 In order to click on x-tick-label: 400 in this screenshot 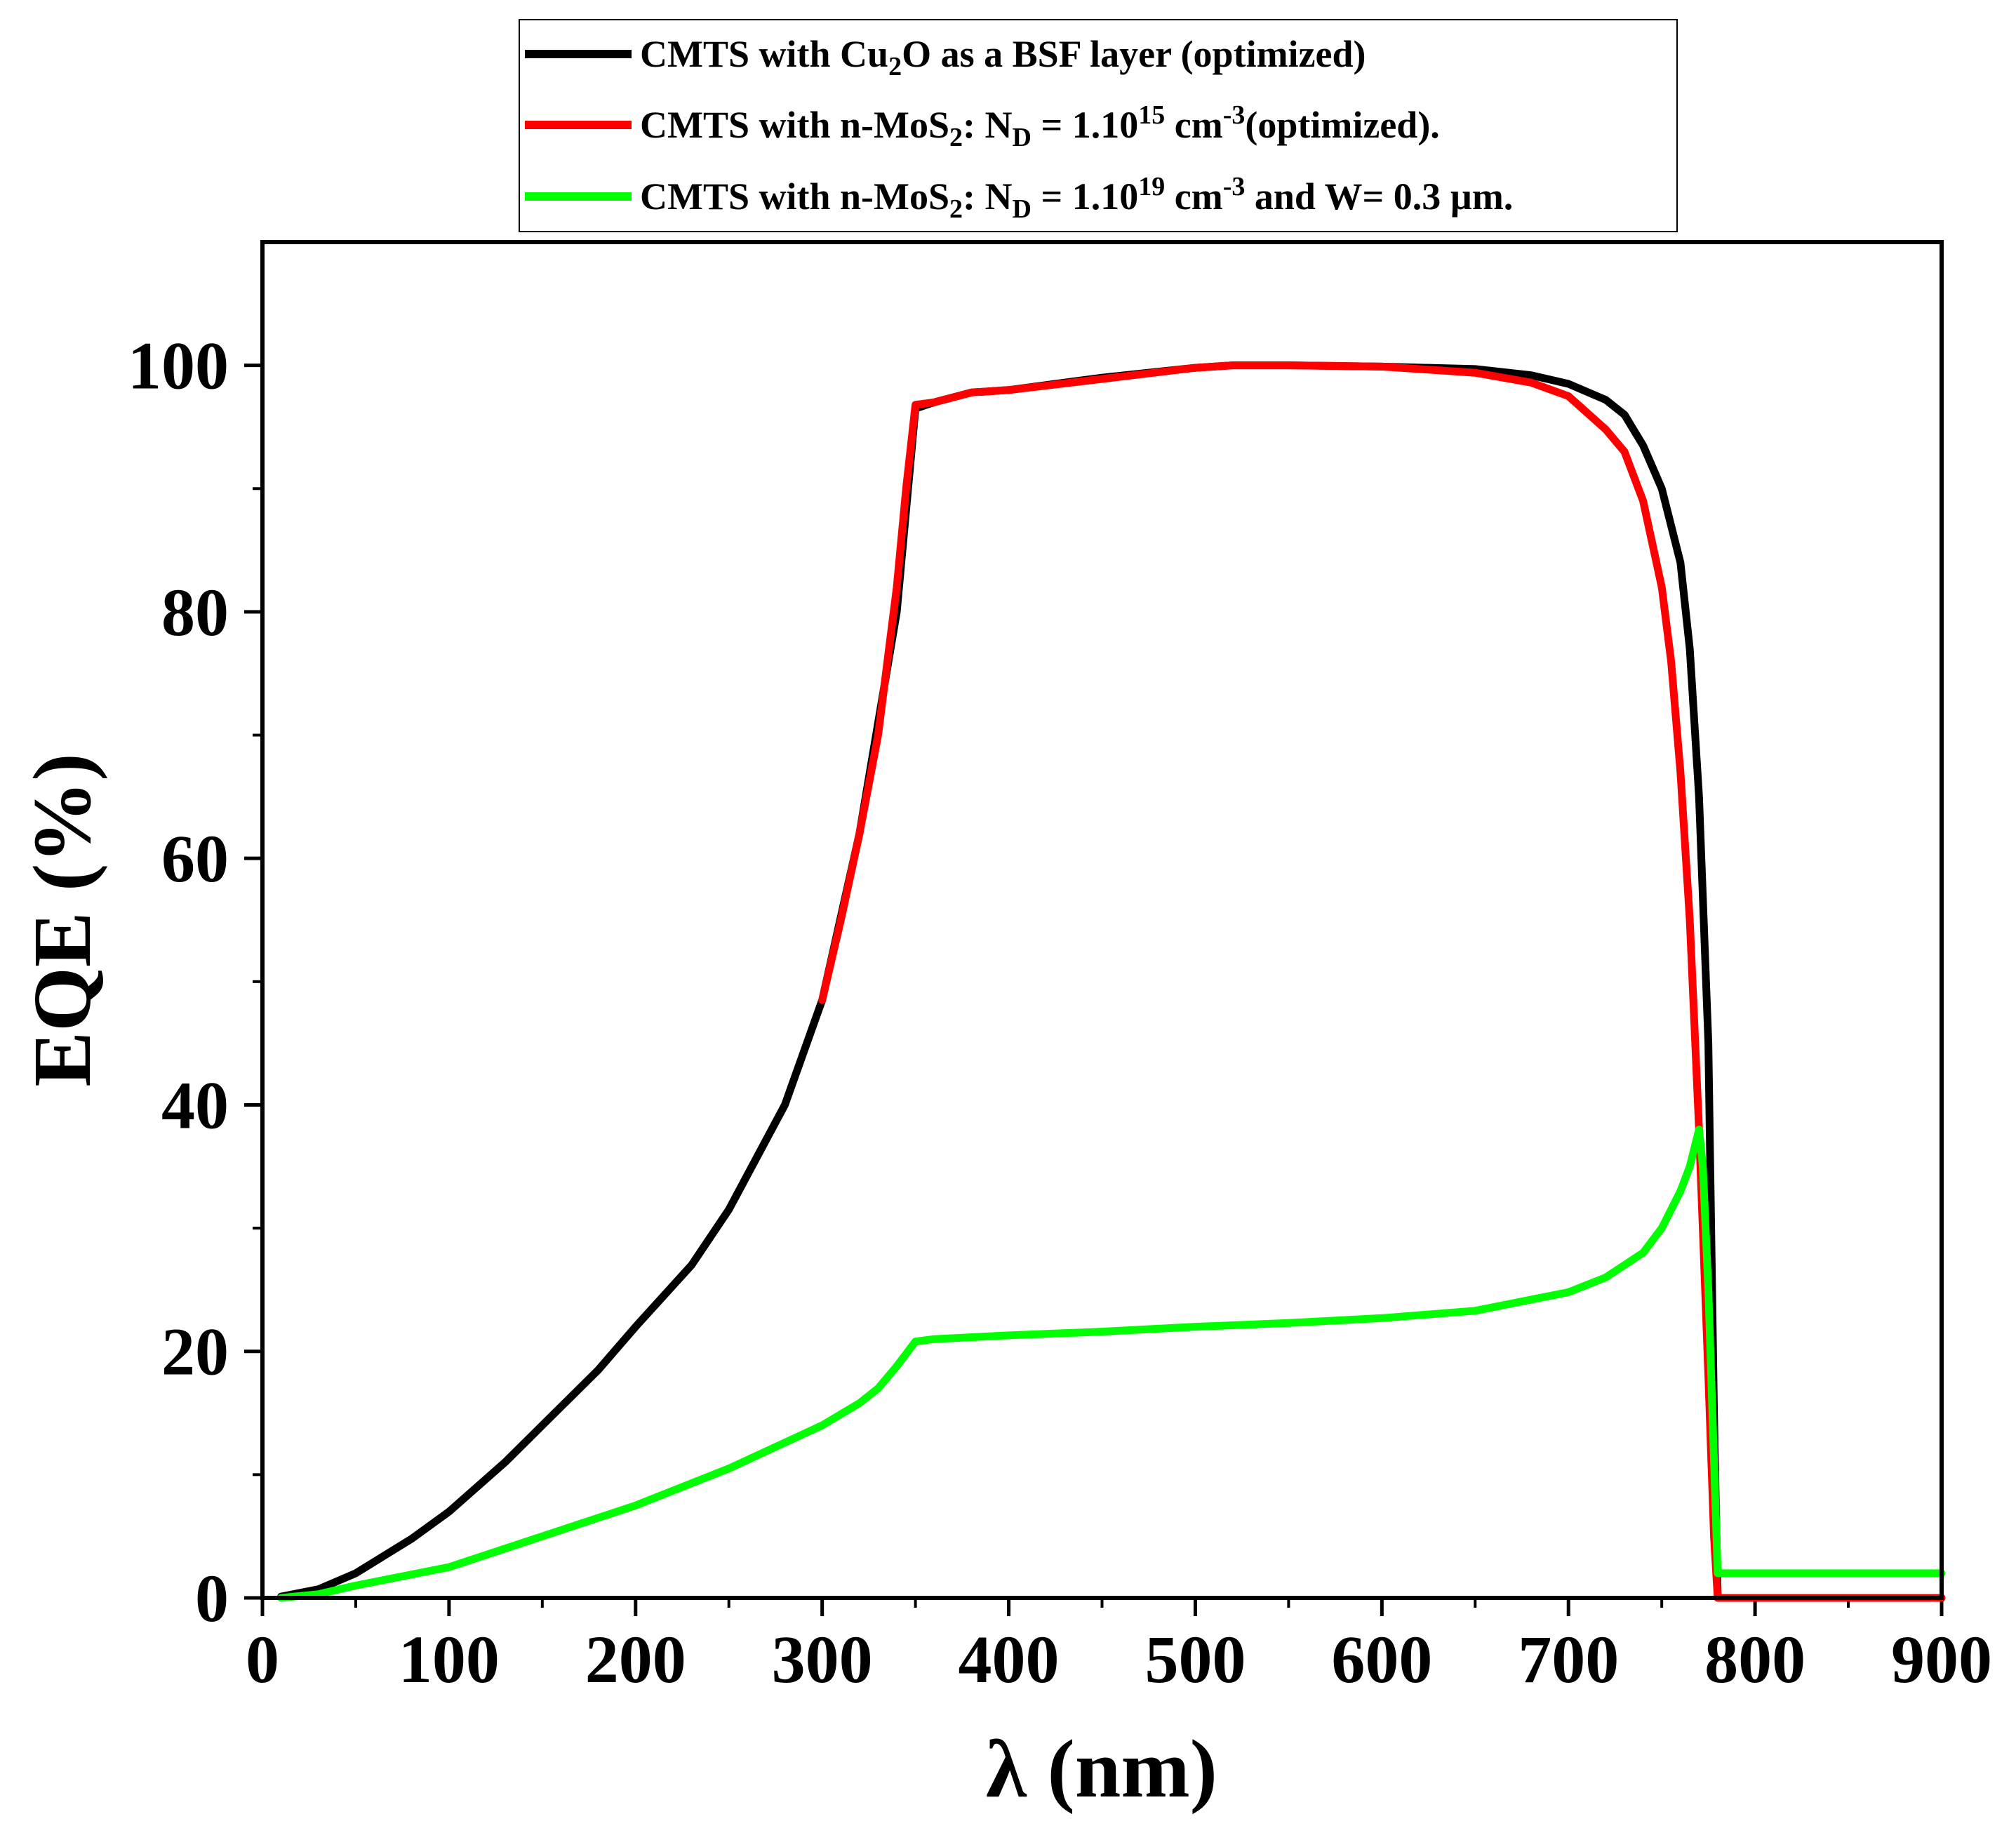, I will do `click(1009, 1659)`.